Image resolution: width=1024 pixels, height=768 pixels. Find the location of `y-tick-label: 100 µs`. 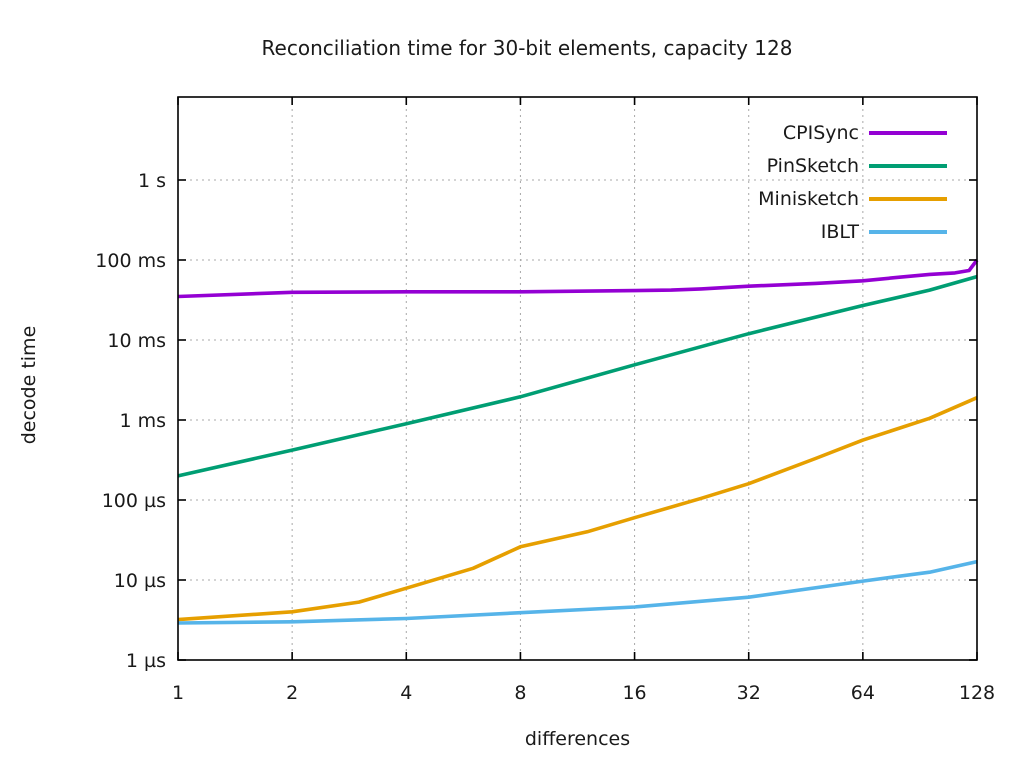

y-tick-label: 100 µs is located at coordinates (134, 501).